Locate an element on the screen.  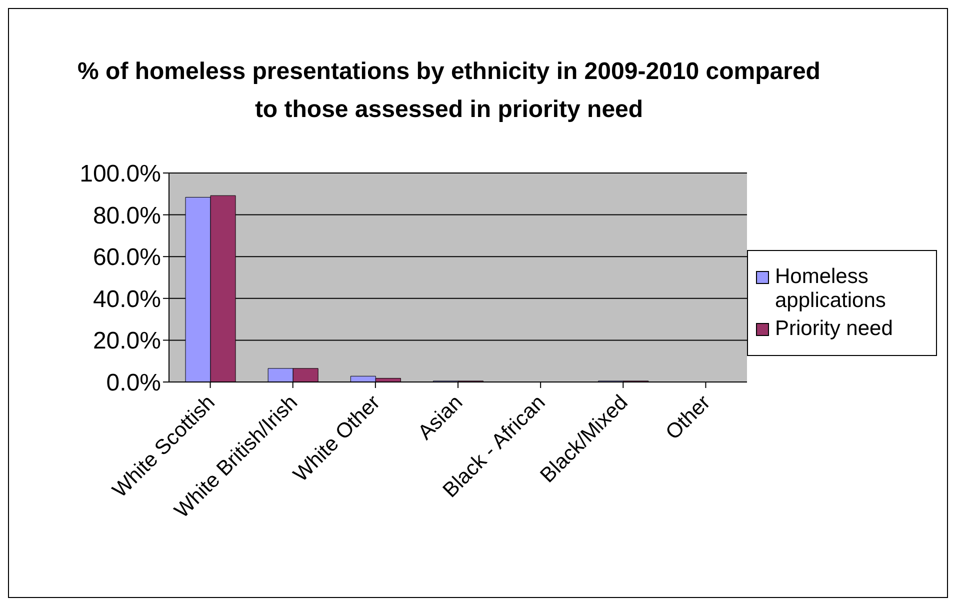
y-tick-label: 0.0% is located at coordinates (133, 383).